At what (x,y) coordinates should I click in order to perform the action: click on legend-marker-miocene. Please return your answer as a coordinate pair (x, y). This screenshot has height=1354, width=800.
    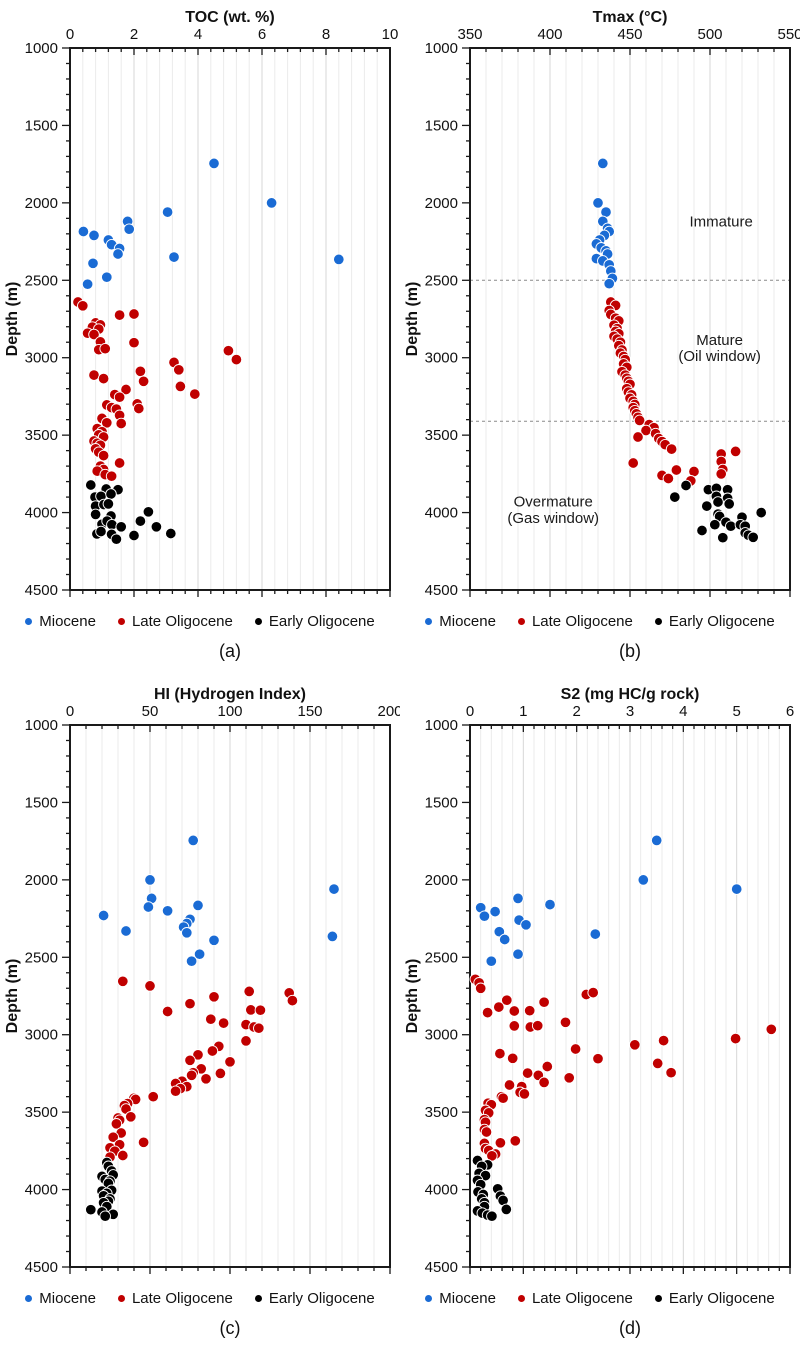
    Looking at the image, I should click on (429, 621).